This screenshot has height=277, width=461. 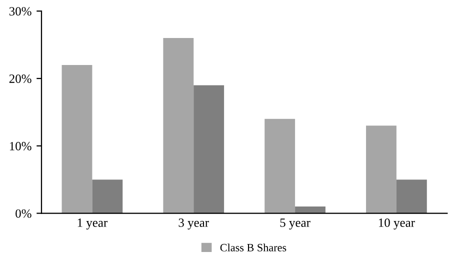 I want to click on x-tick-label: 10 year, so click(x=396, y=224).